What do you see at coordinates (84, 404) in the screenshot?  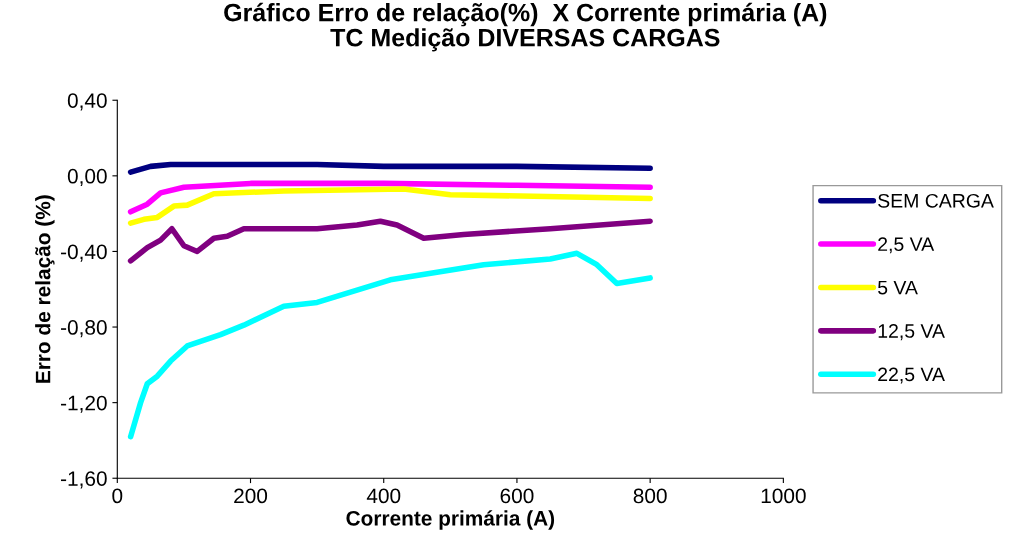 I see `y-tick-label: -1,20` at bounding box center [84, 404].